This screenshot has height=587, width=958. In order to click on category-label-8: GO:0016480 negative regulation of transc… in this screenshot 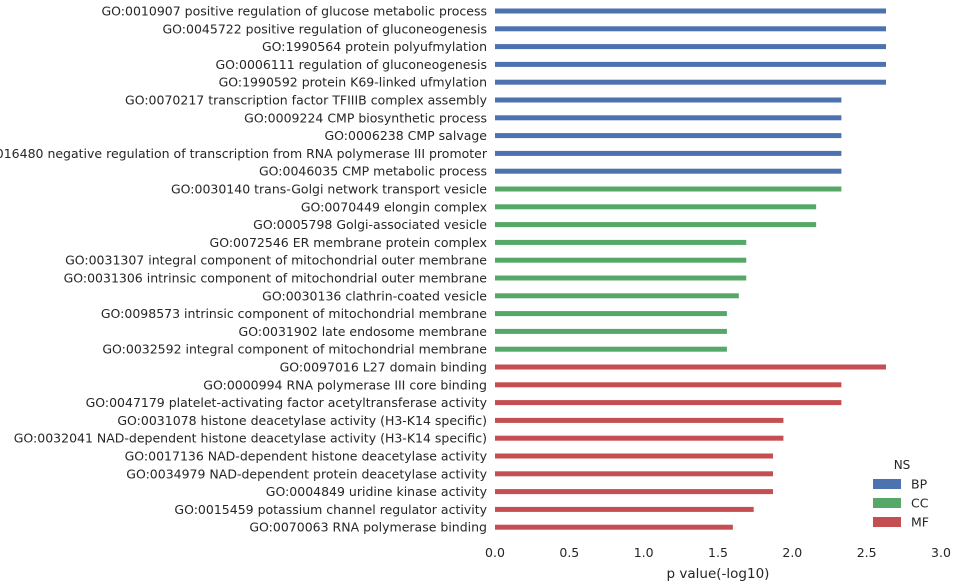, I will do `click(244, 153)`.